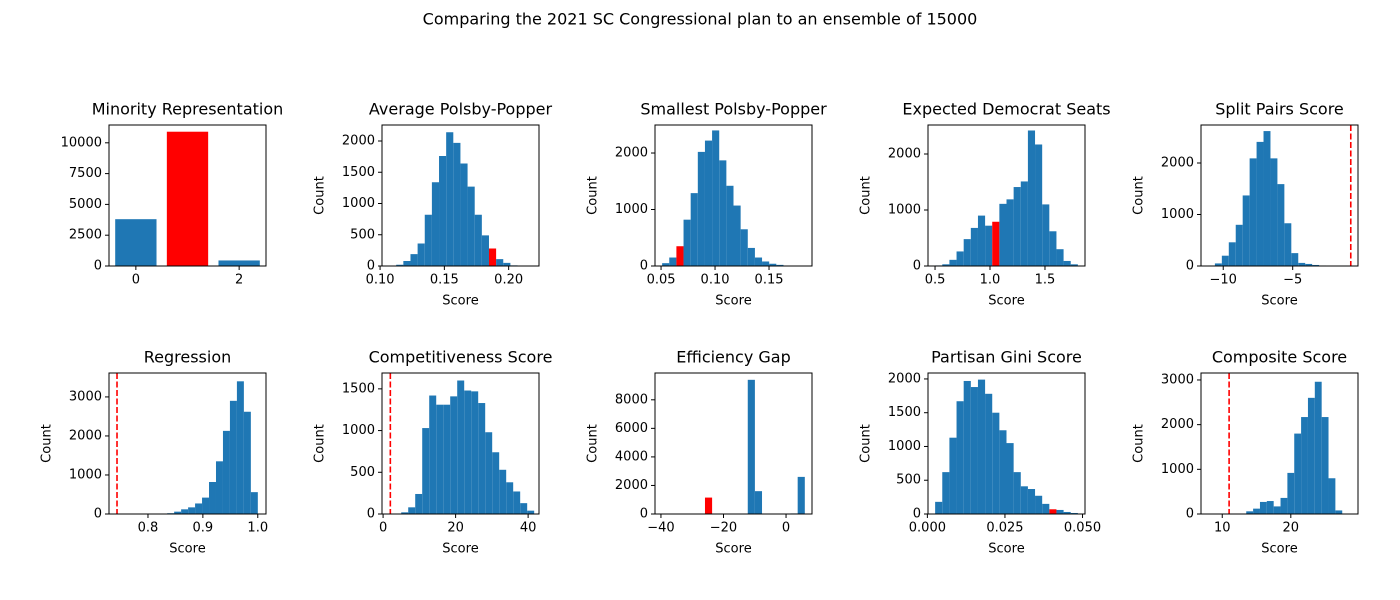  Describe the element at coordinates (917, 514) in the screenshot. I see `y-tick-label: 0` at that location.